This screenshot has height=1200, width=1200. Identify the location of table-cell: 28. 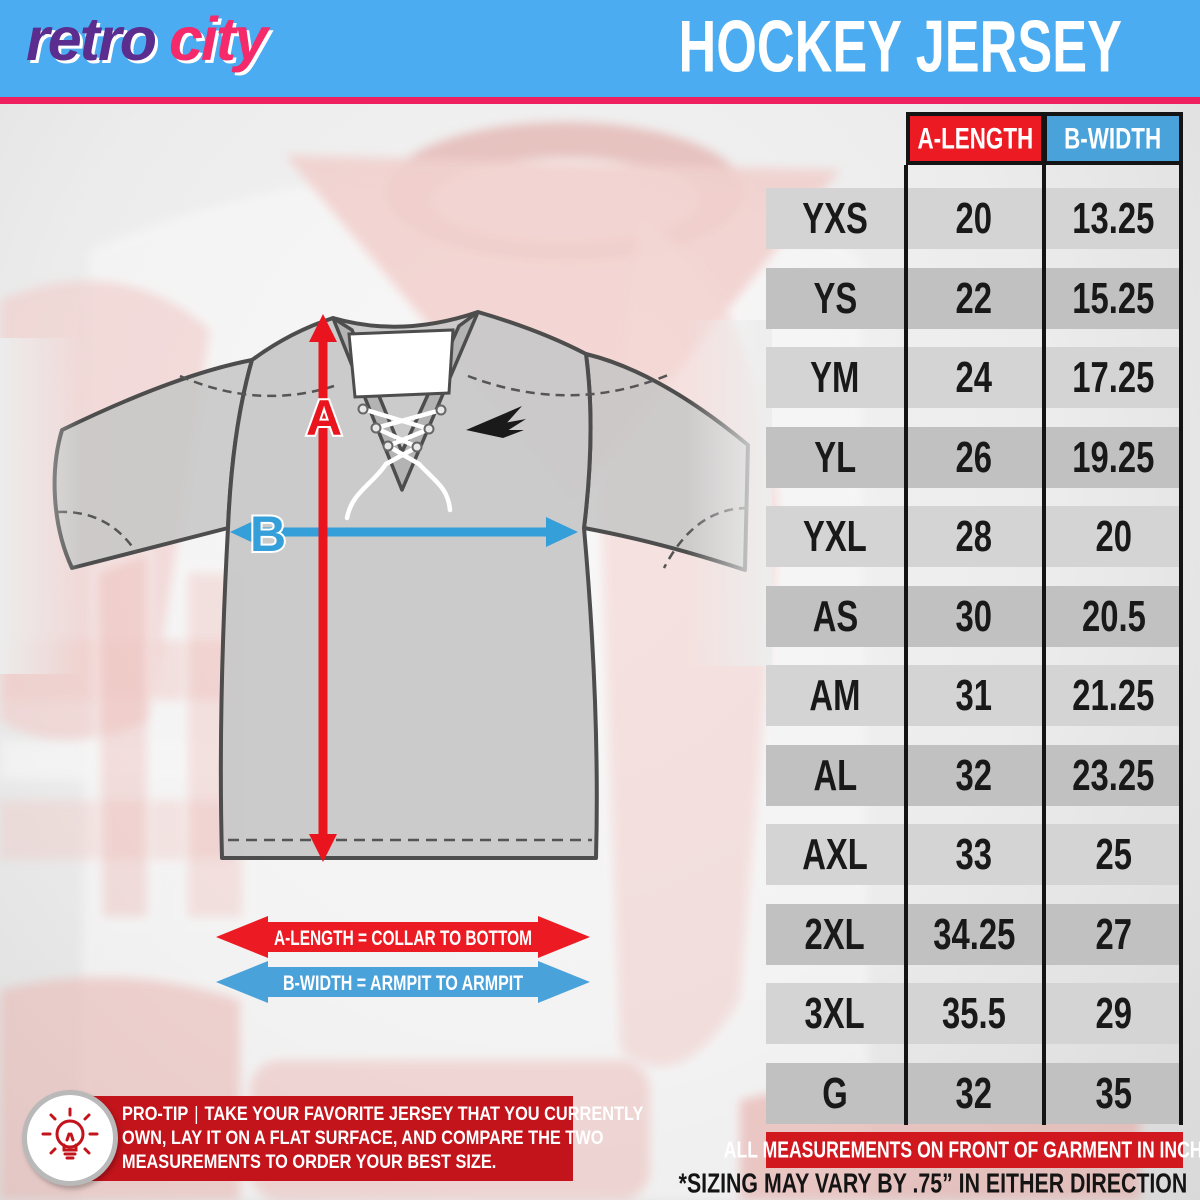
(974, 536).